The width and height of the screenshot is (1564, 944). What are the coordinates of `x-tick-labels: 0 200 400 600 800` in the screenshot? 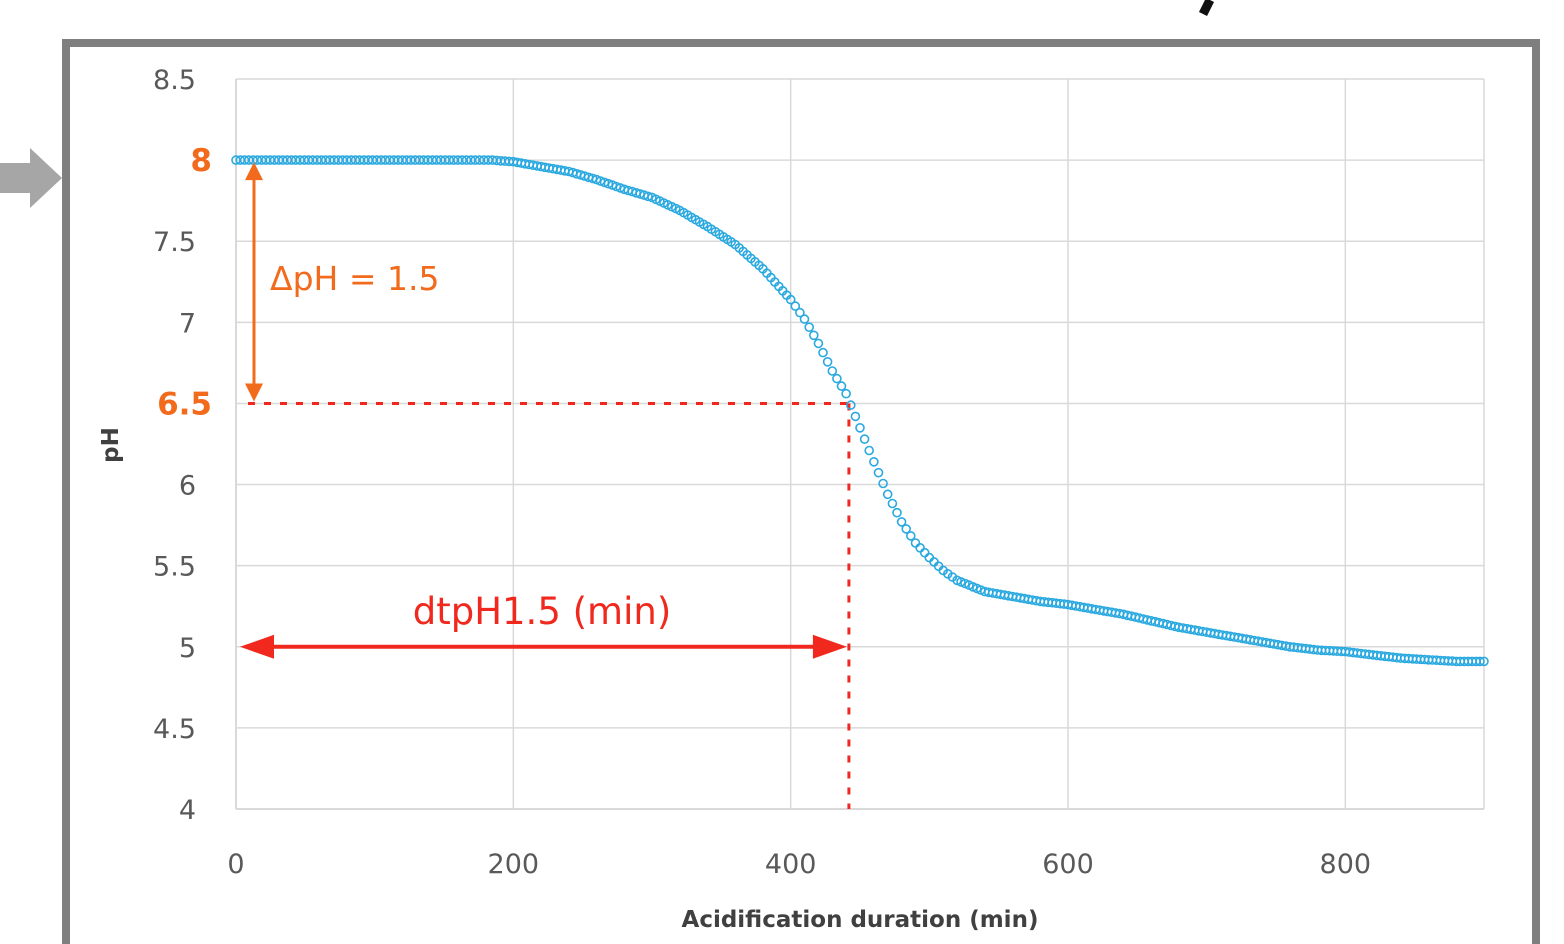 It's located at (799, 864).